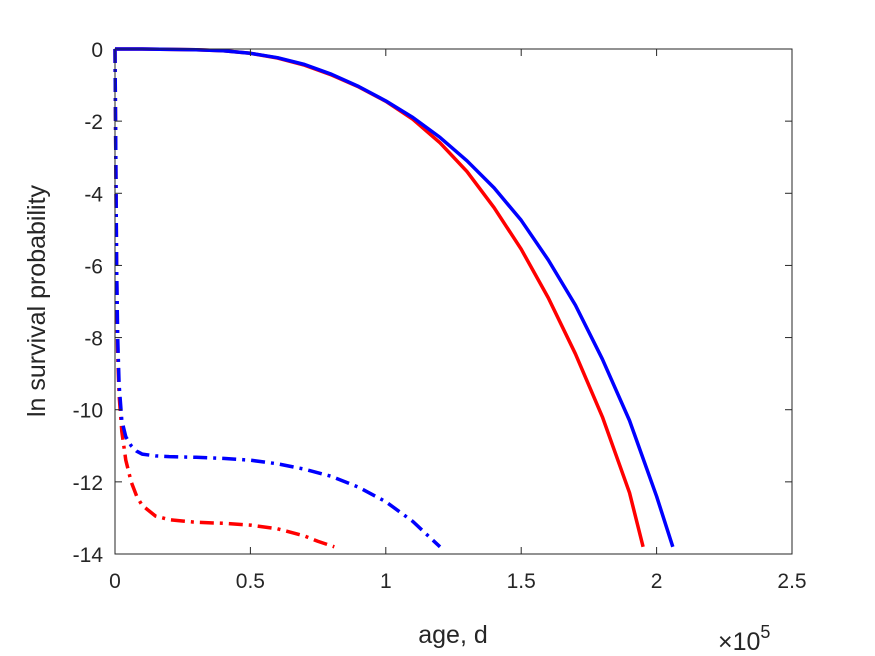 The image size is (875, 656). Describe the element at coordinates (93, 266) in the screenshot. I see `y-tick-label: -6` at that location.